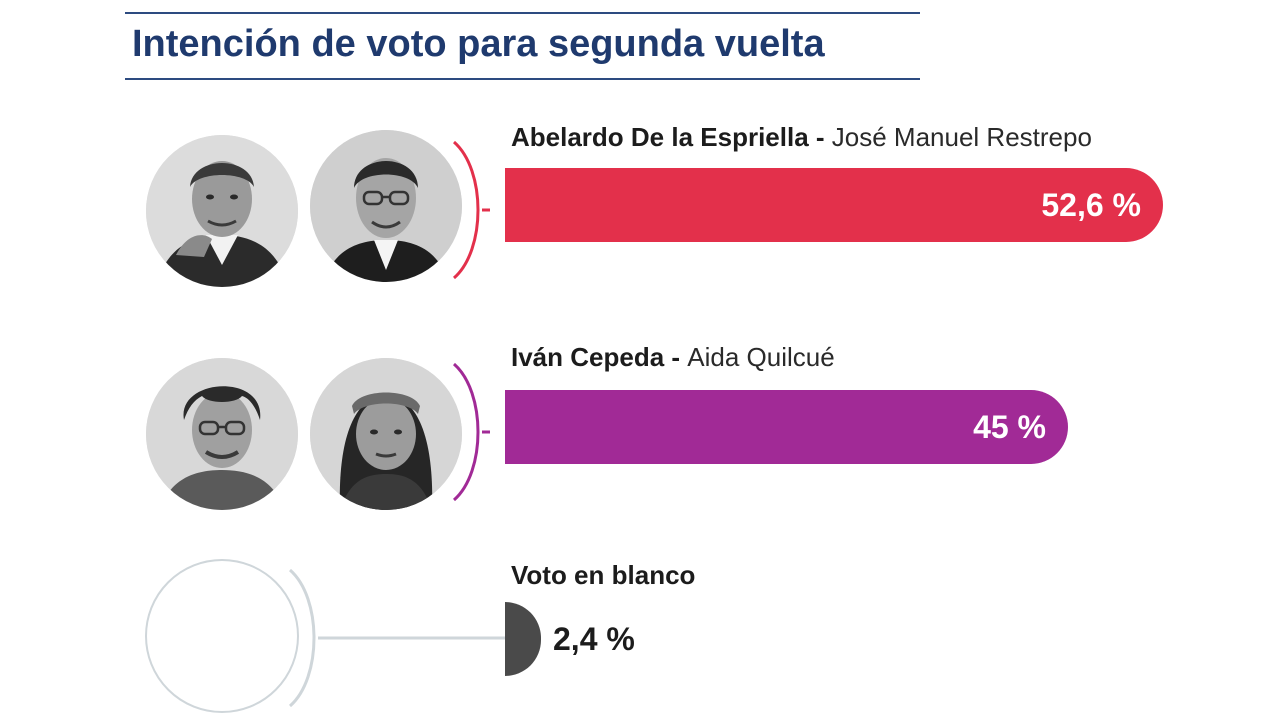  What do you see at coordinates (522, 79) in the screenshot?
I see `title-rule-bottom` at bounding box center [522, 79].